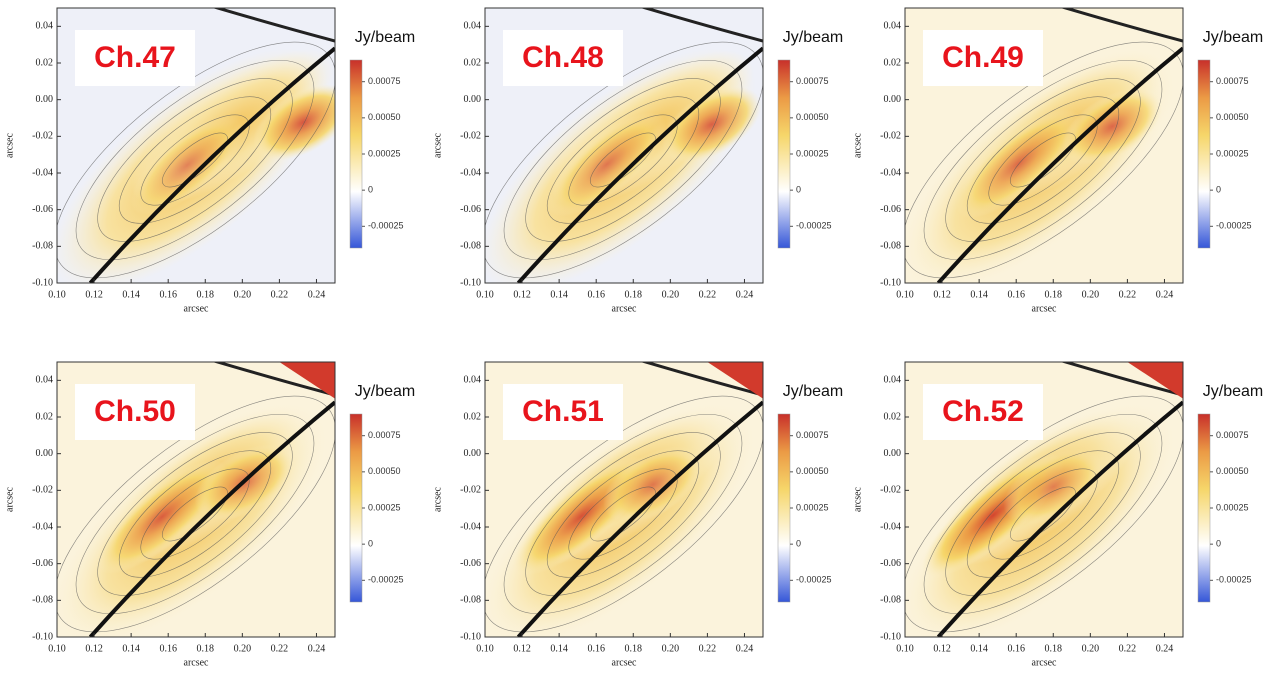 The image size is (1280, 675). I want to click on chart-title: Ch.48, so click(563, 57).